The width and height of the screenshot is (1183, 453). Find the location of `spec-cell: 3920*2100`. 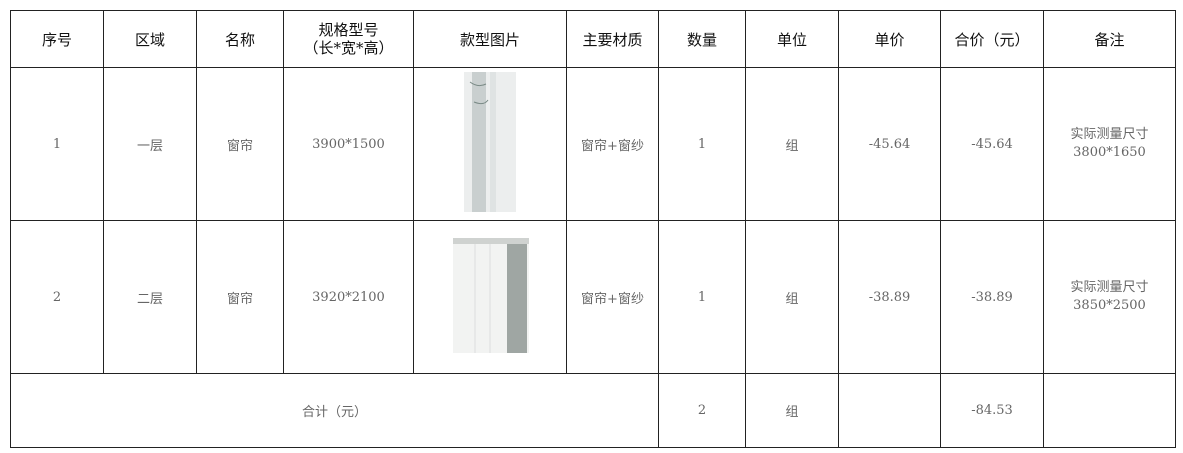

spec-cell: 3920*2100 is located at coordinates (348, 297).